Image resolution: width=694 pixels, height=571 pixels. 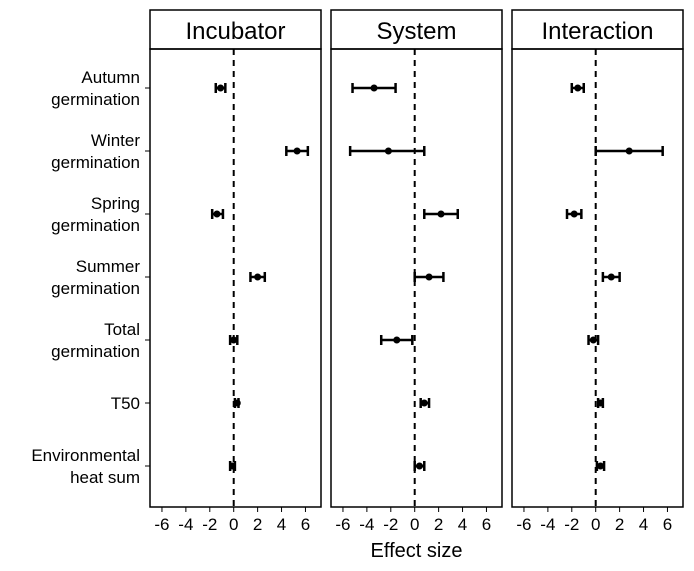 I want to click on category-label: Autumn, so click(x=110, y=77).